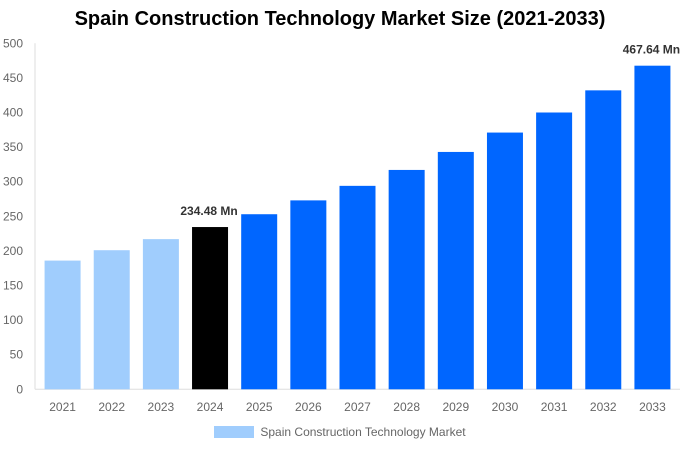  What do you see at coordinates (455, 407) in the screenshot?
I see `x-tick-label: 2029` at bounding box center [455, 407].